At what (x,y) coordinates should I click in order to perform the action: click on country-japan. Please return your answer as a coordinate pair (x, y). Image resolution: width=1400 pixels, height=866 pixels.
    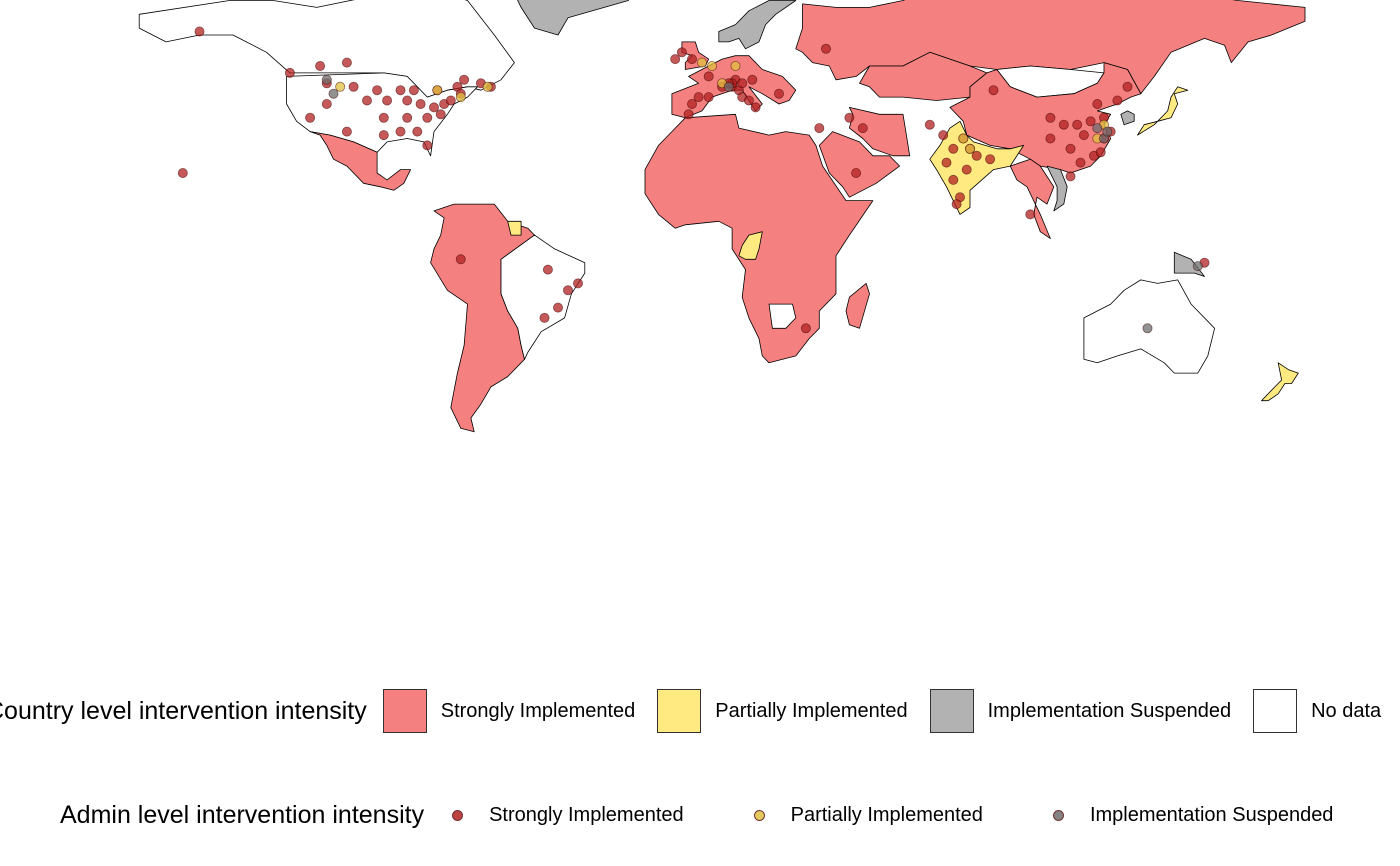
    Looking at the image, I should click on (1163, 111).